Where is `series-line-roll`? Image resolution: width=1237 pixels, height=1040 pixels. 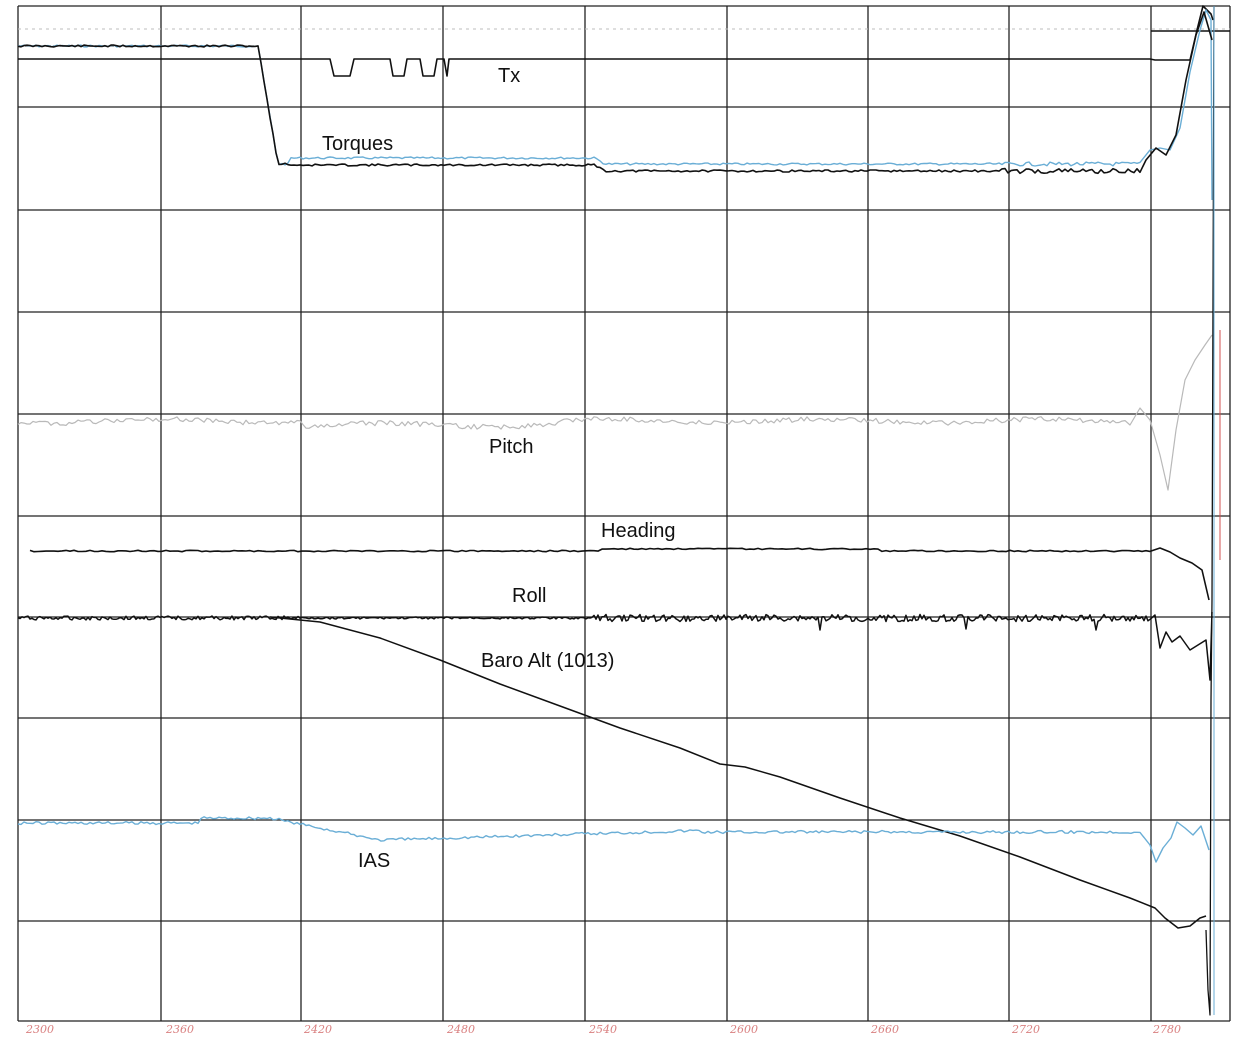 series-line-roll is located at coordinates (615, 646).